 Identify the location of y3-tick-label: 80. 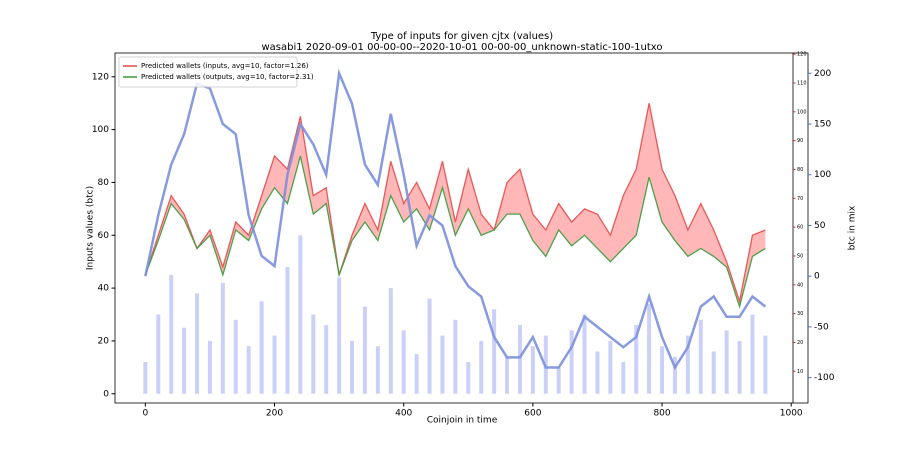
(800, 170).